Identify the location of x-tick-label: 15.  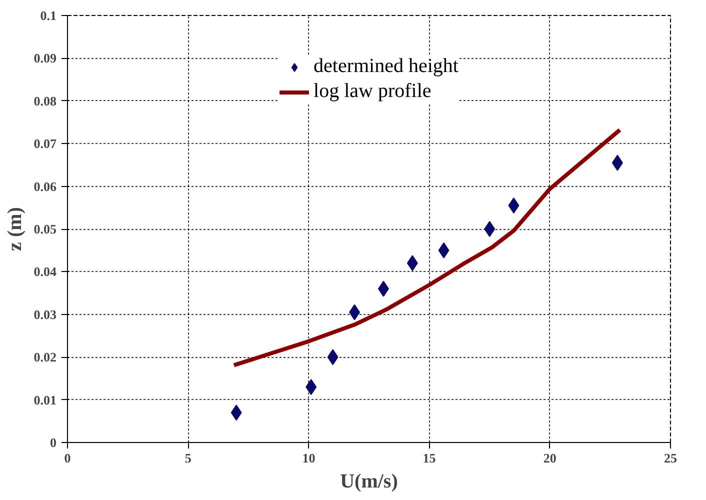
(429, 458).